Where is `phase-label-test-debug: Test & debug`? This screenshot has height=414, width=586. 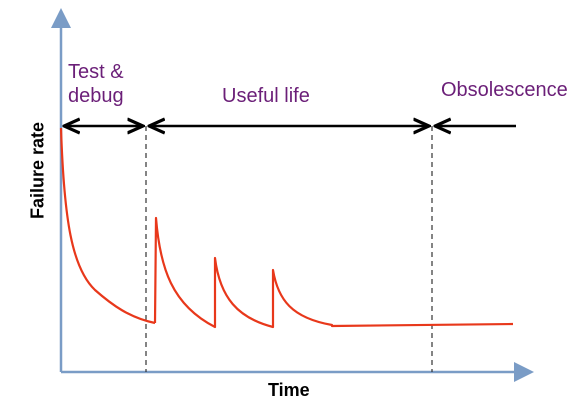 phase-label-test-debug: Test & debug is located at coordinates (96, 84).